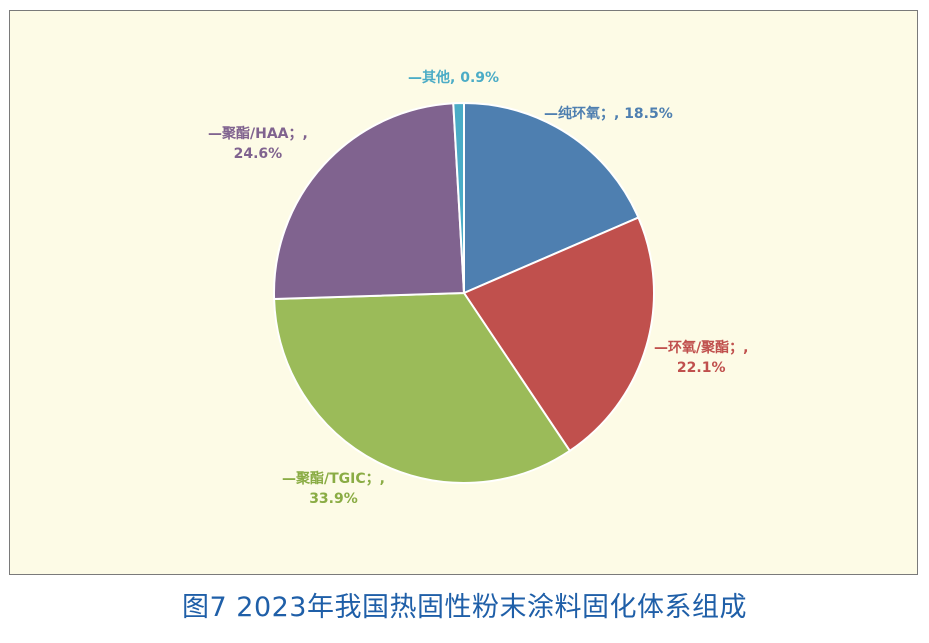 Image resolution: width=929 pixels, height=643 pixels. I want to click on slice-label-polyester-haa: —聚酯/HAA；, 24.6%, so click(258, 144).